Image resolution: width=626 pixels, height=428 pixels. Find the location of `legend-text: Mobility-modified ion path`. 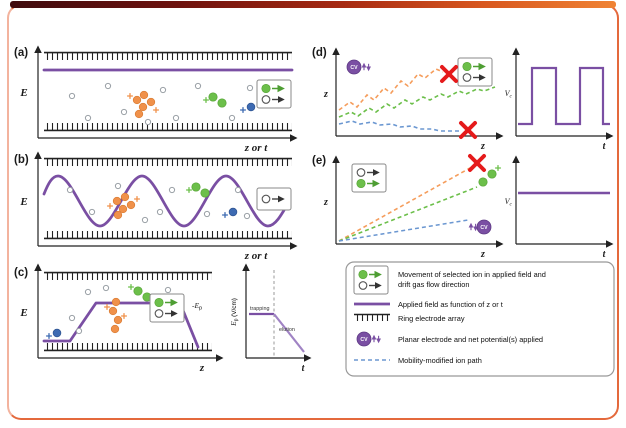

legend-text: Mobility-modified ion path is located at coordinates (440, 360).